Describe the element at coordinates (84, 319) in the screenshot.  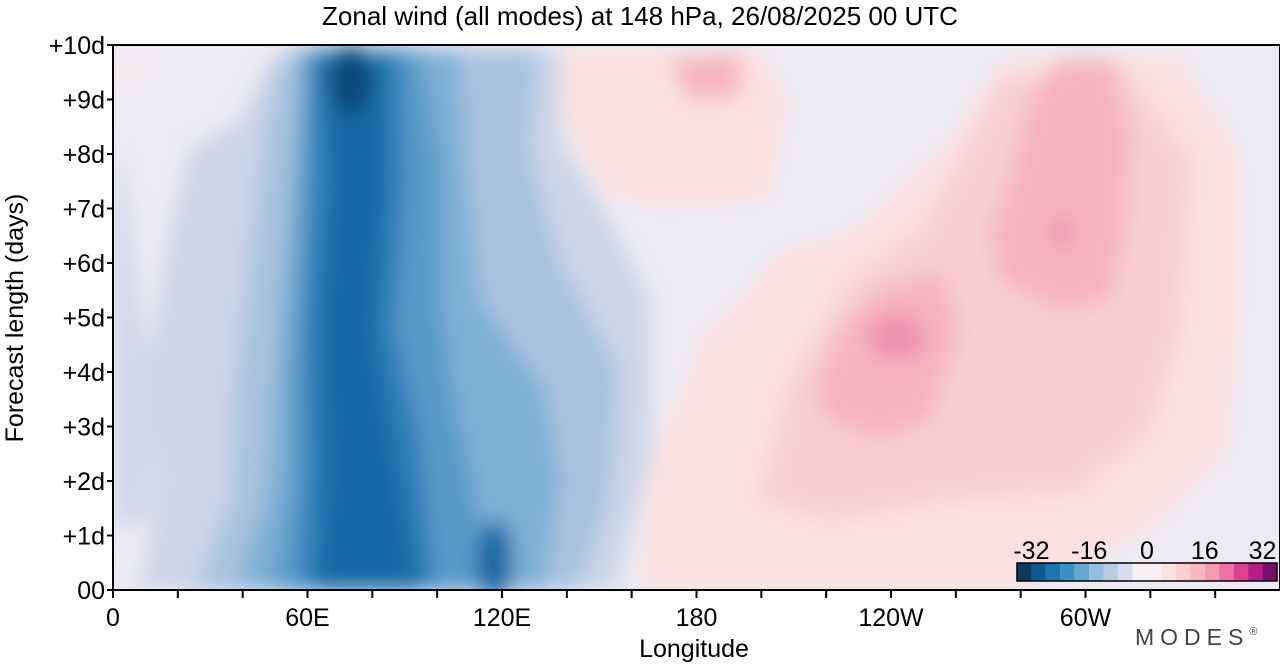
I see `y-tick-label: +5d` at that location.